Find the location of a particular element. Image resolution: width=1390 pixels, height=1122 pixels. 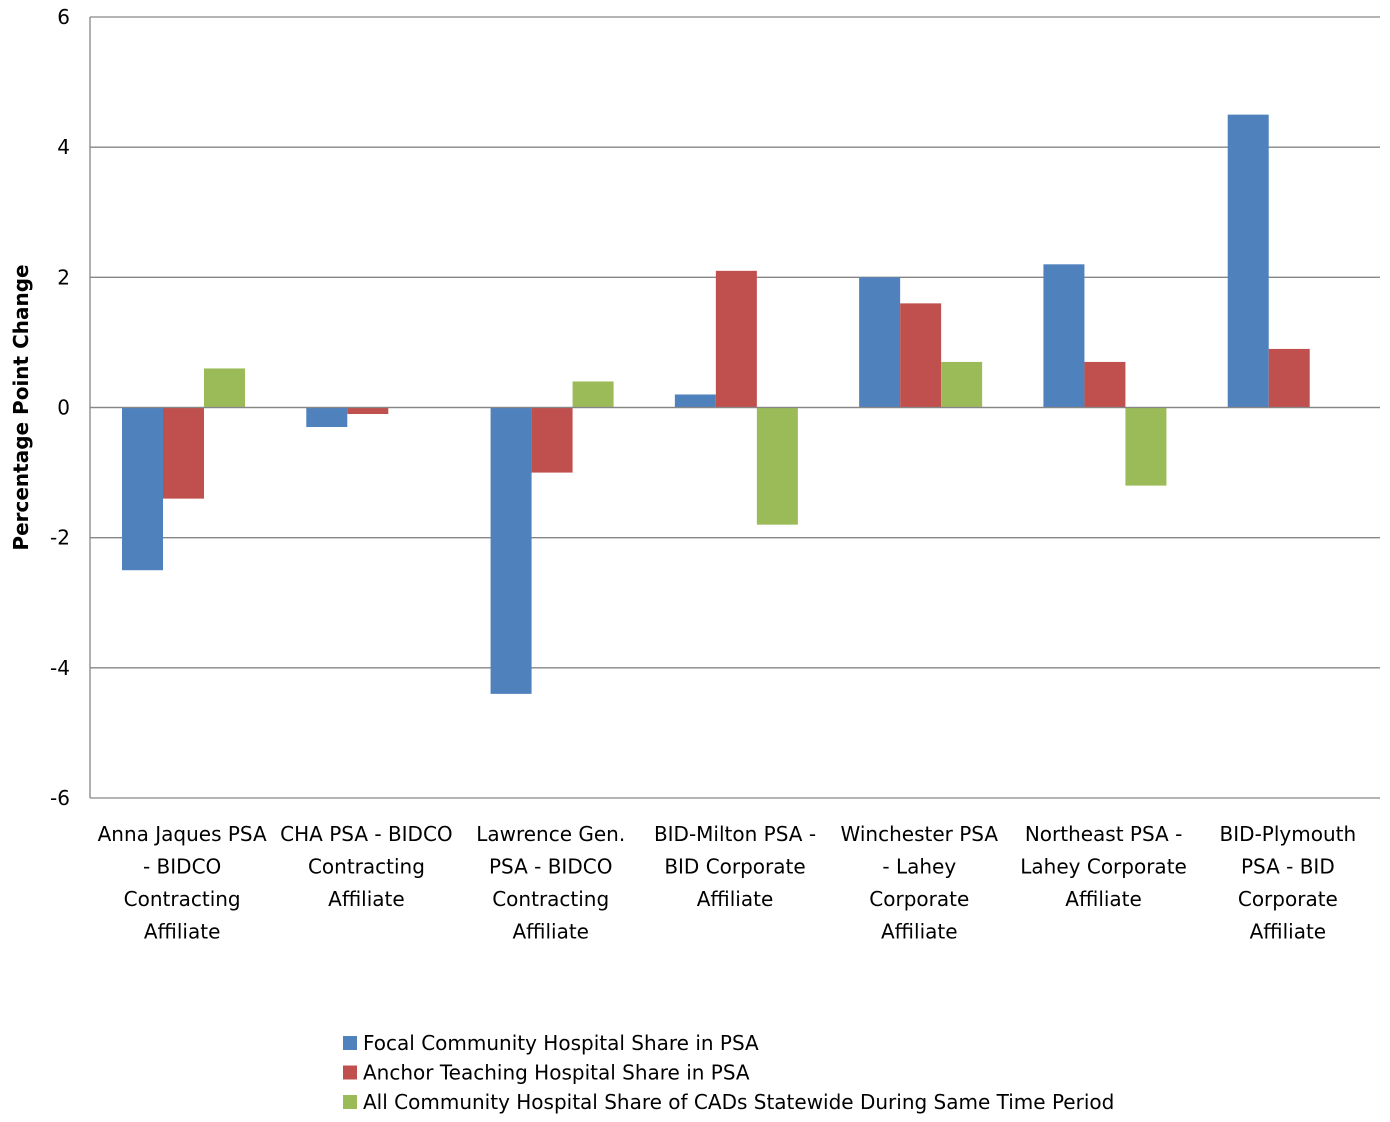

y-tick-label: 2 is located at coordinates (63, 277).